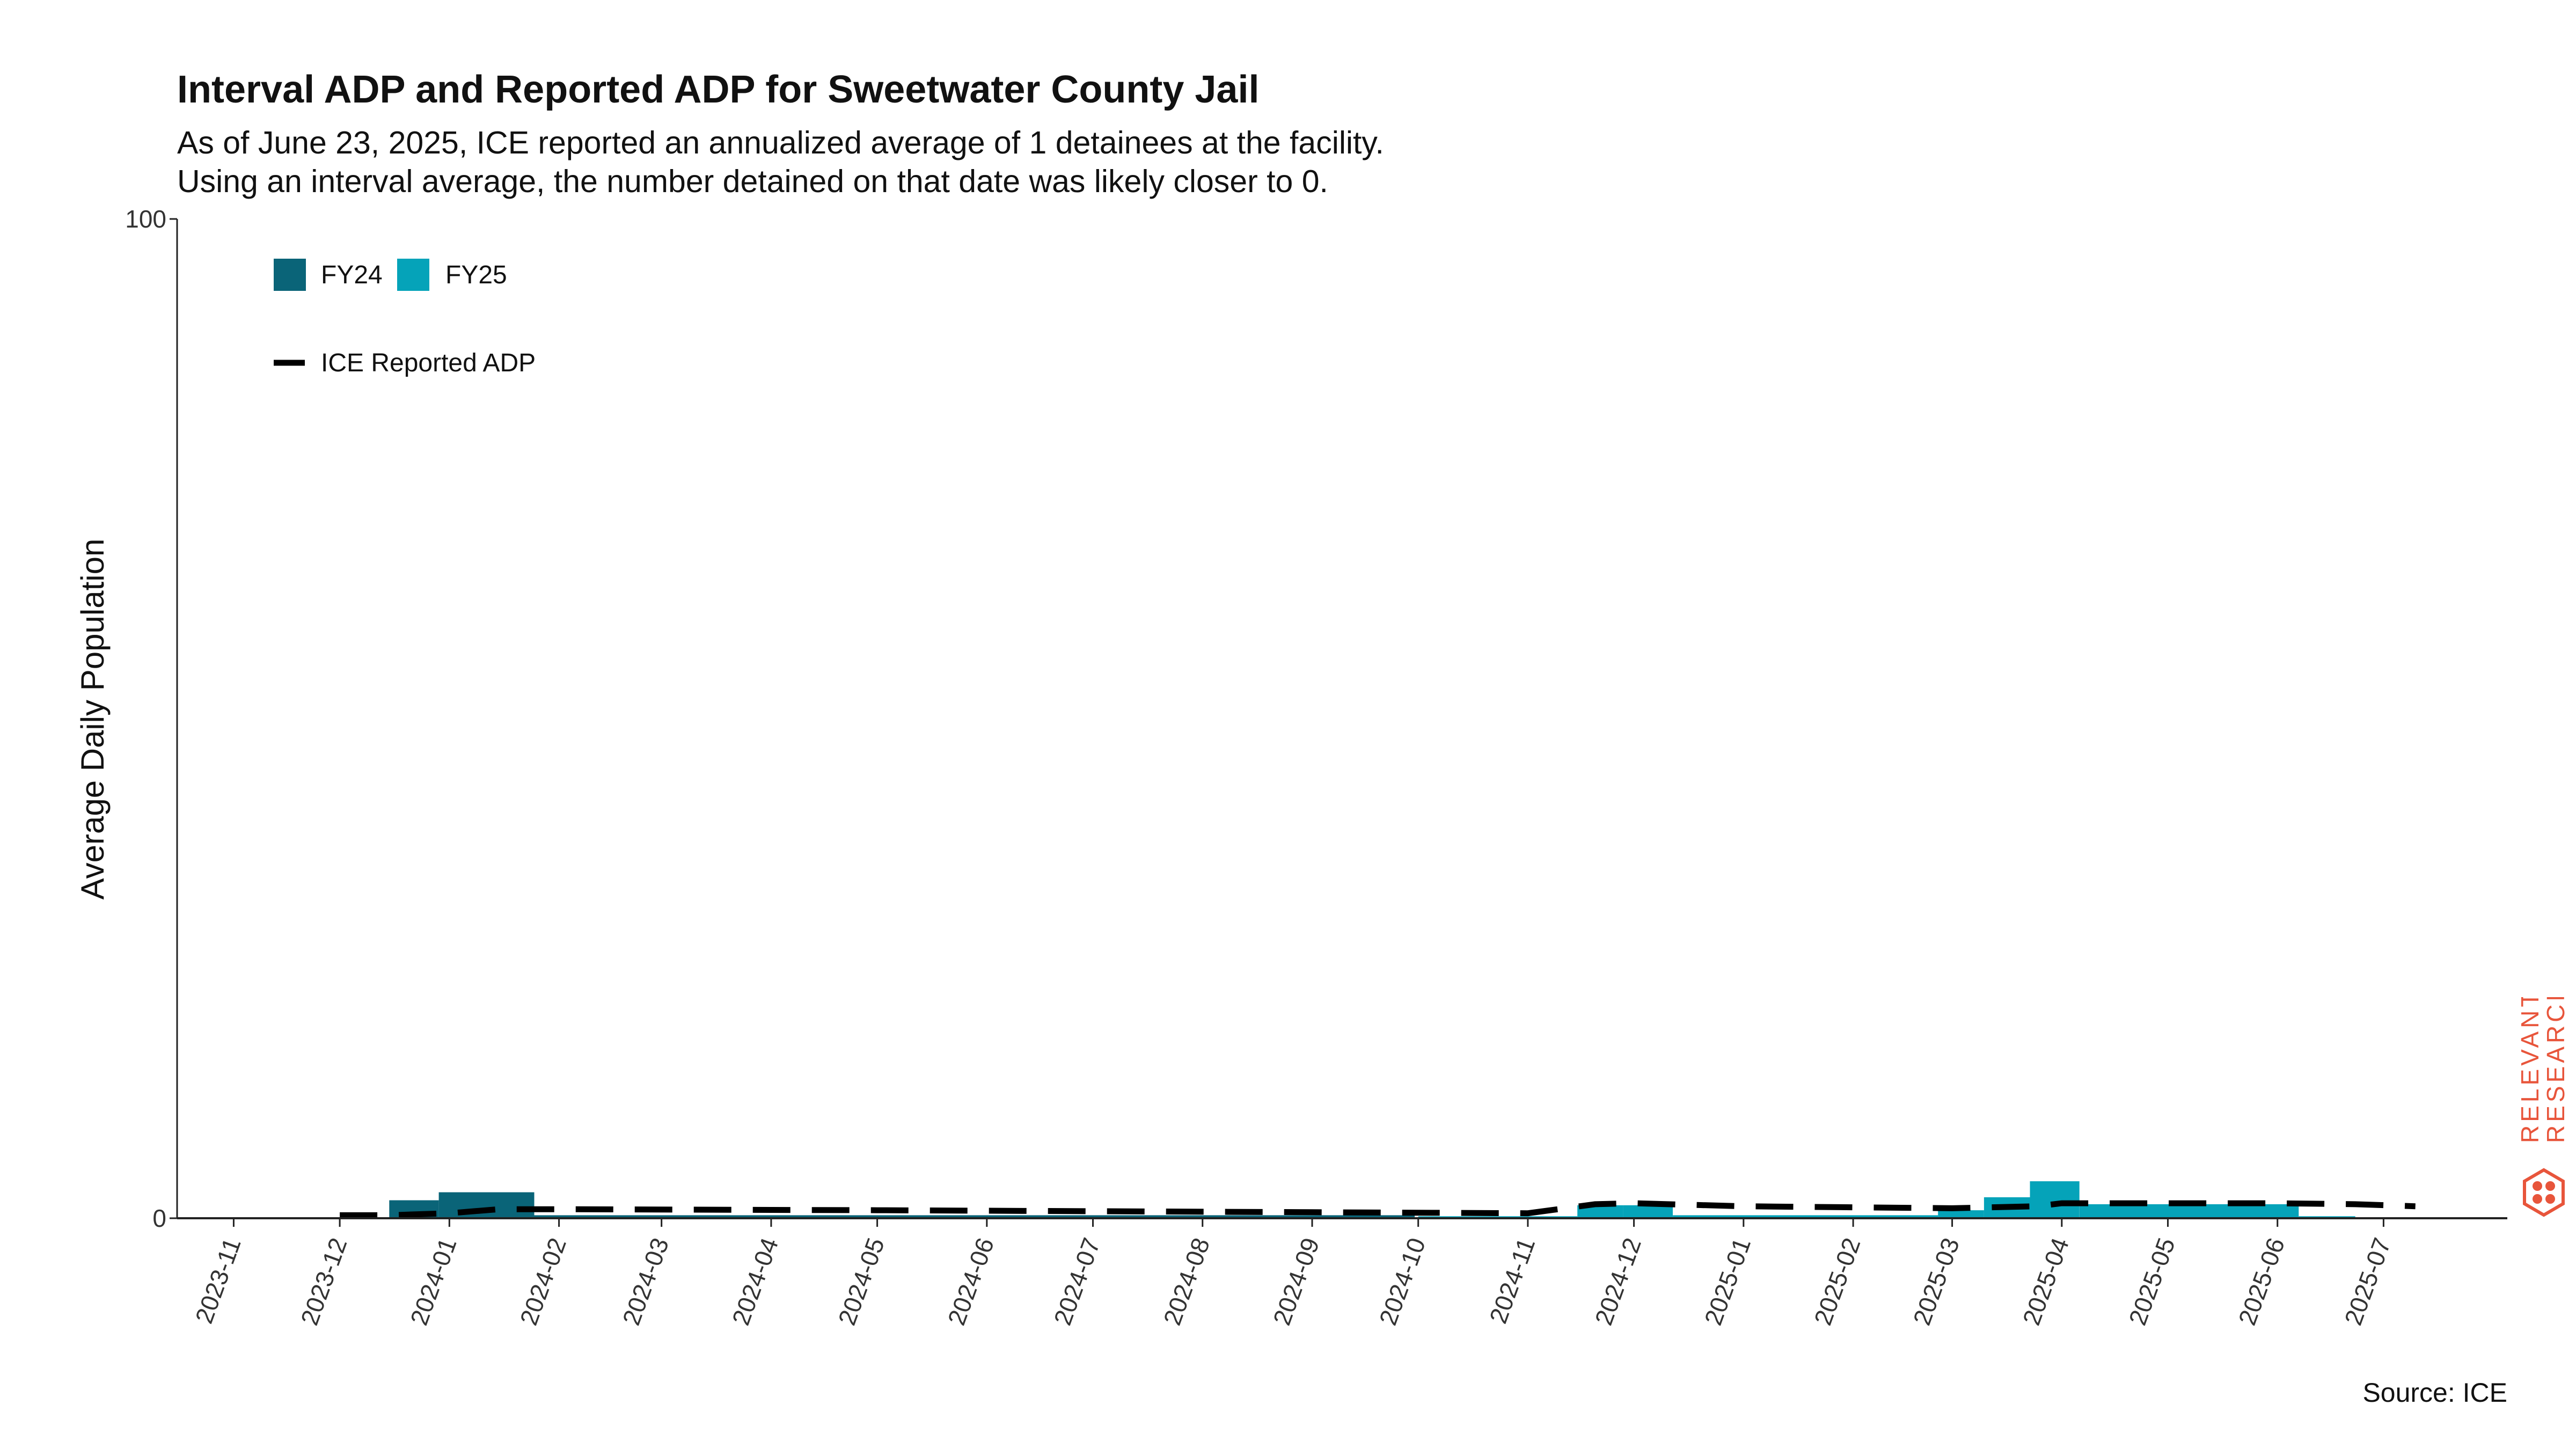 Image resolution: width=2576 pixels, height=1449 pixels. What do you see at coordinates (2544, 1192) in the screenshot?
I see `logo-hexagon-icon` at bounding box center [2544, 1192].